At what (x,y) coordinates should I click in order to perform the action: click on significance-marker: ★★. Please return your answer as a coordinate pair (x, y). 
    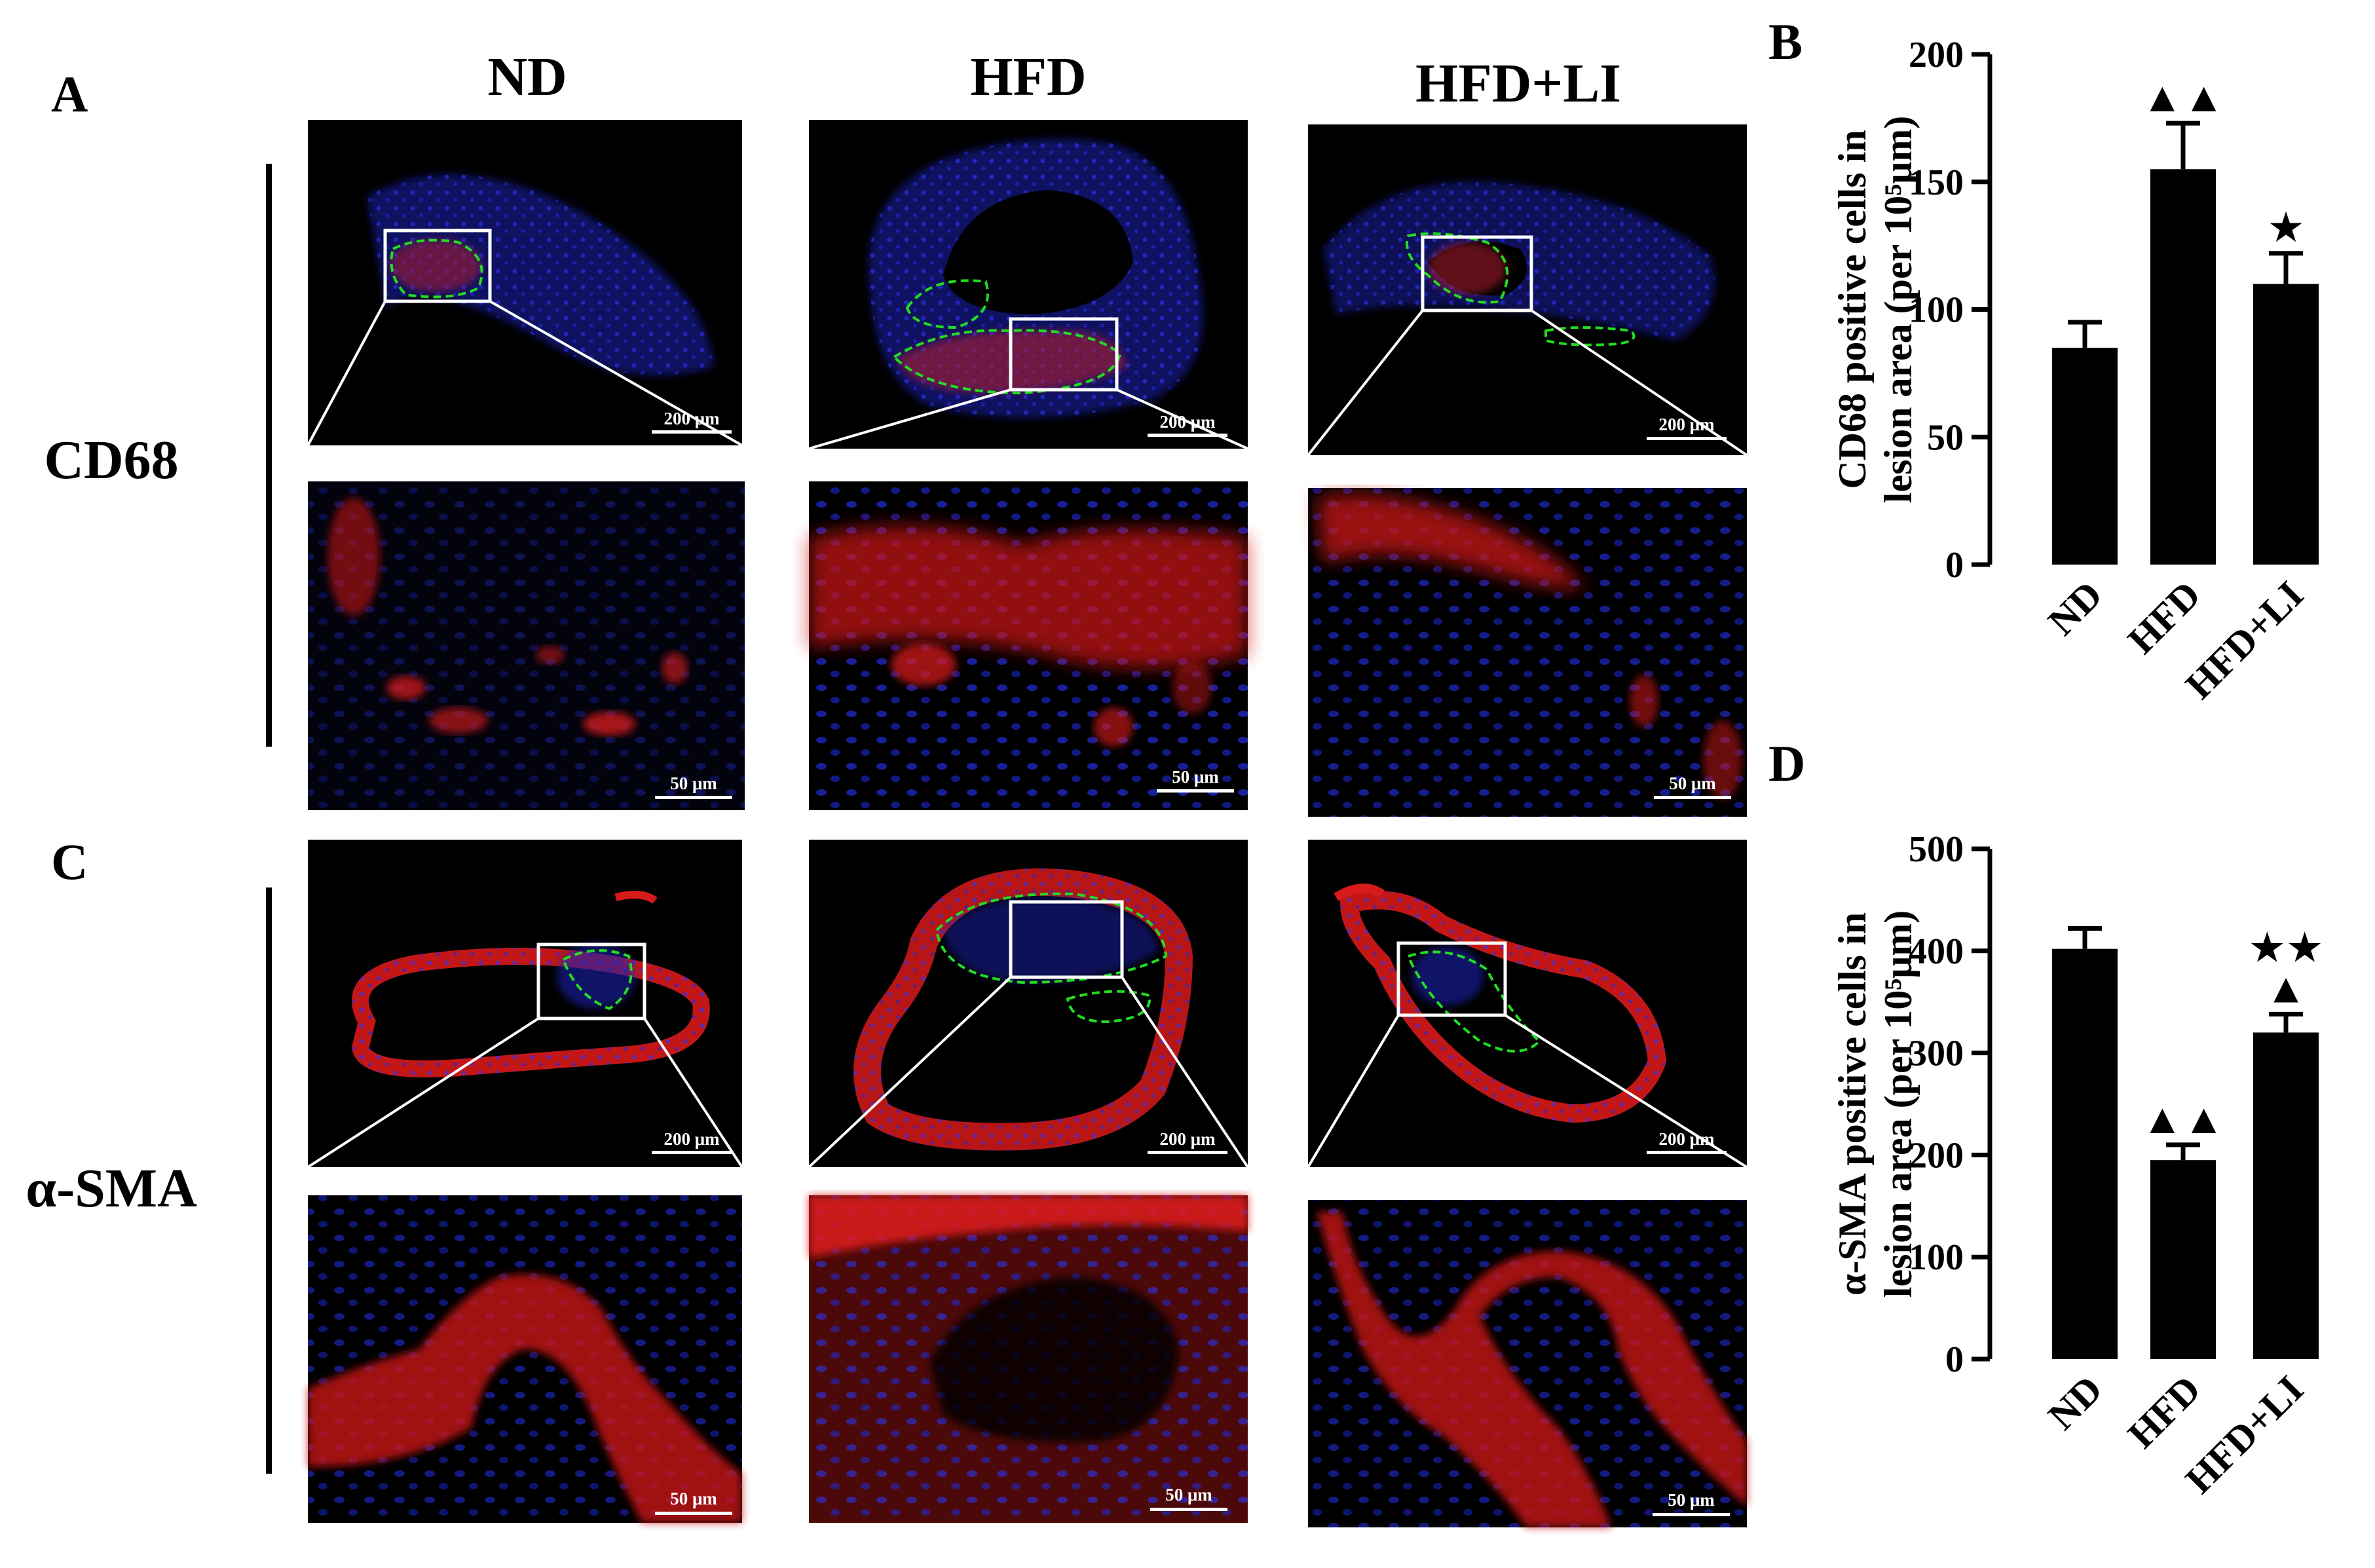
    Looking at the image, I should click on (2287, 947).